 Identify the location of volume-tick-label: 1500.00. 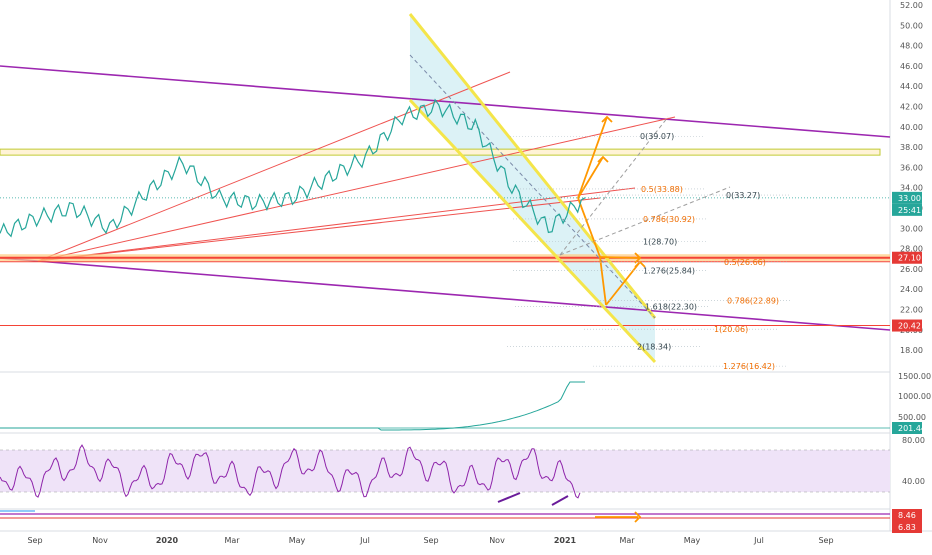
(914, 376).